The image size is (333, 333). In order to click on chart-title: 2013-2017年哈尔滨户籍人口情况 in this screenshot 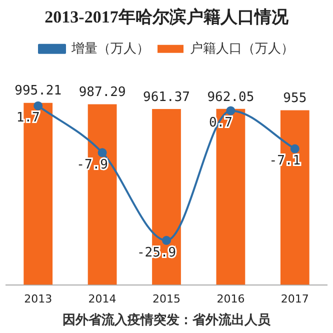, I will do `click(167, 17)`.